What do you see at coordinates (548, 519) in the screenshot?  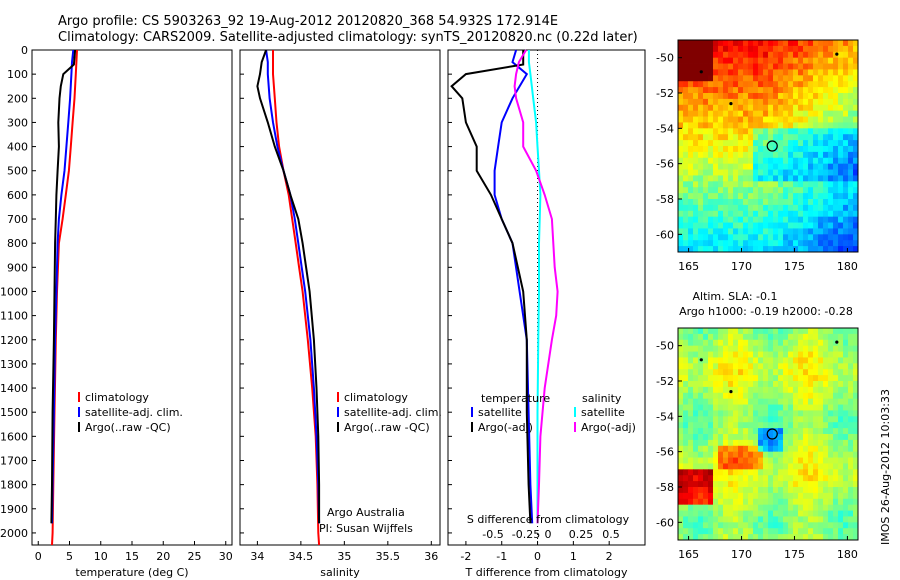 I see `x-axis-label-s-difference: S difference from climatology` at bounding box center [548, 519].